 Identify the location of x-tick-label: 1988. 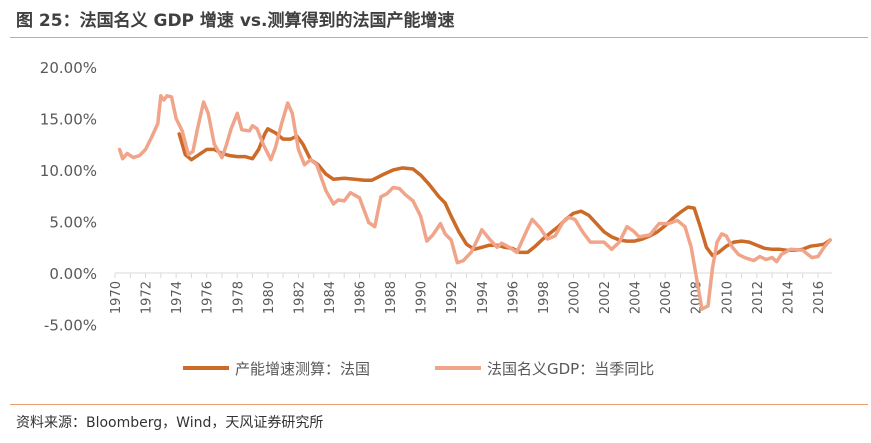
(391, 297).